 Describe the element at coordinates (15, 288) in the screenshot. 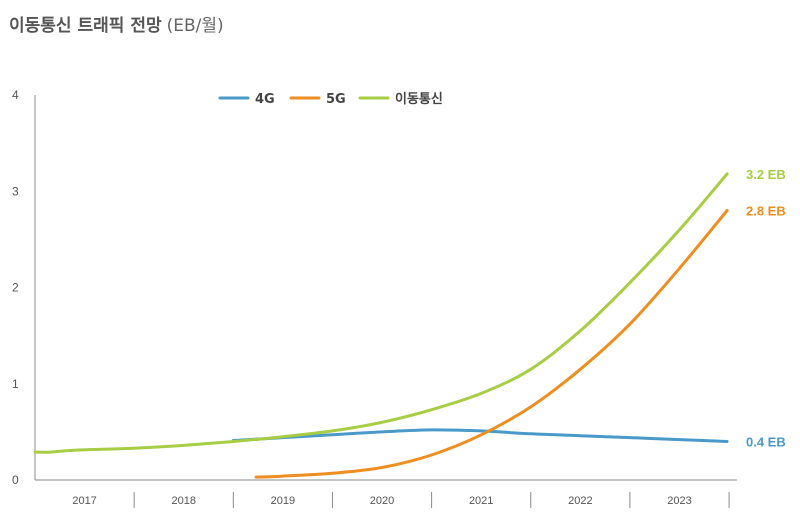

I see `y-tick-label: 2` at that location.